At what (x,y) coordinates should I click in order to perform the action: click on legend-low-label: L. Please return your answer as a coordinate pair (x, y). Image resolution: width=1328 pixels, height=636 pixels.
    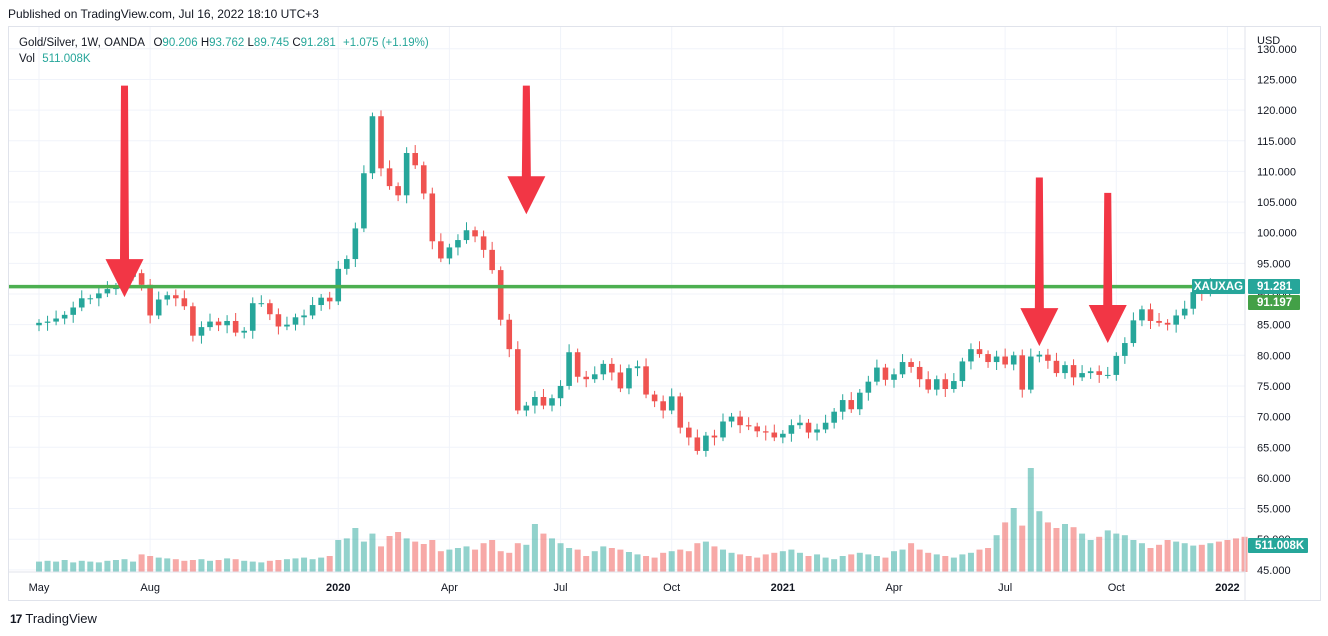
    Looking at the image, I should click on (250, 43).